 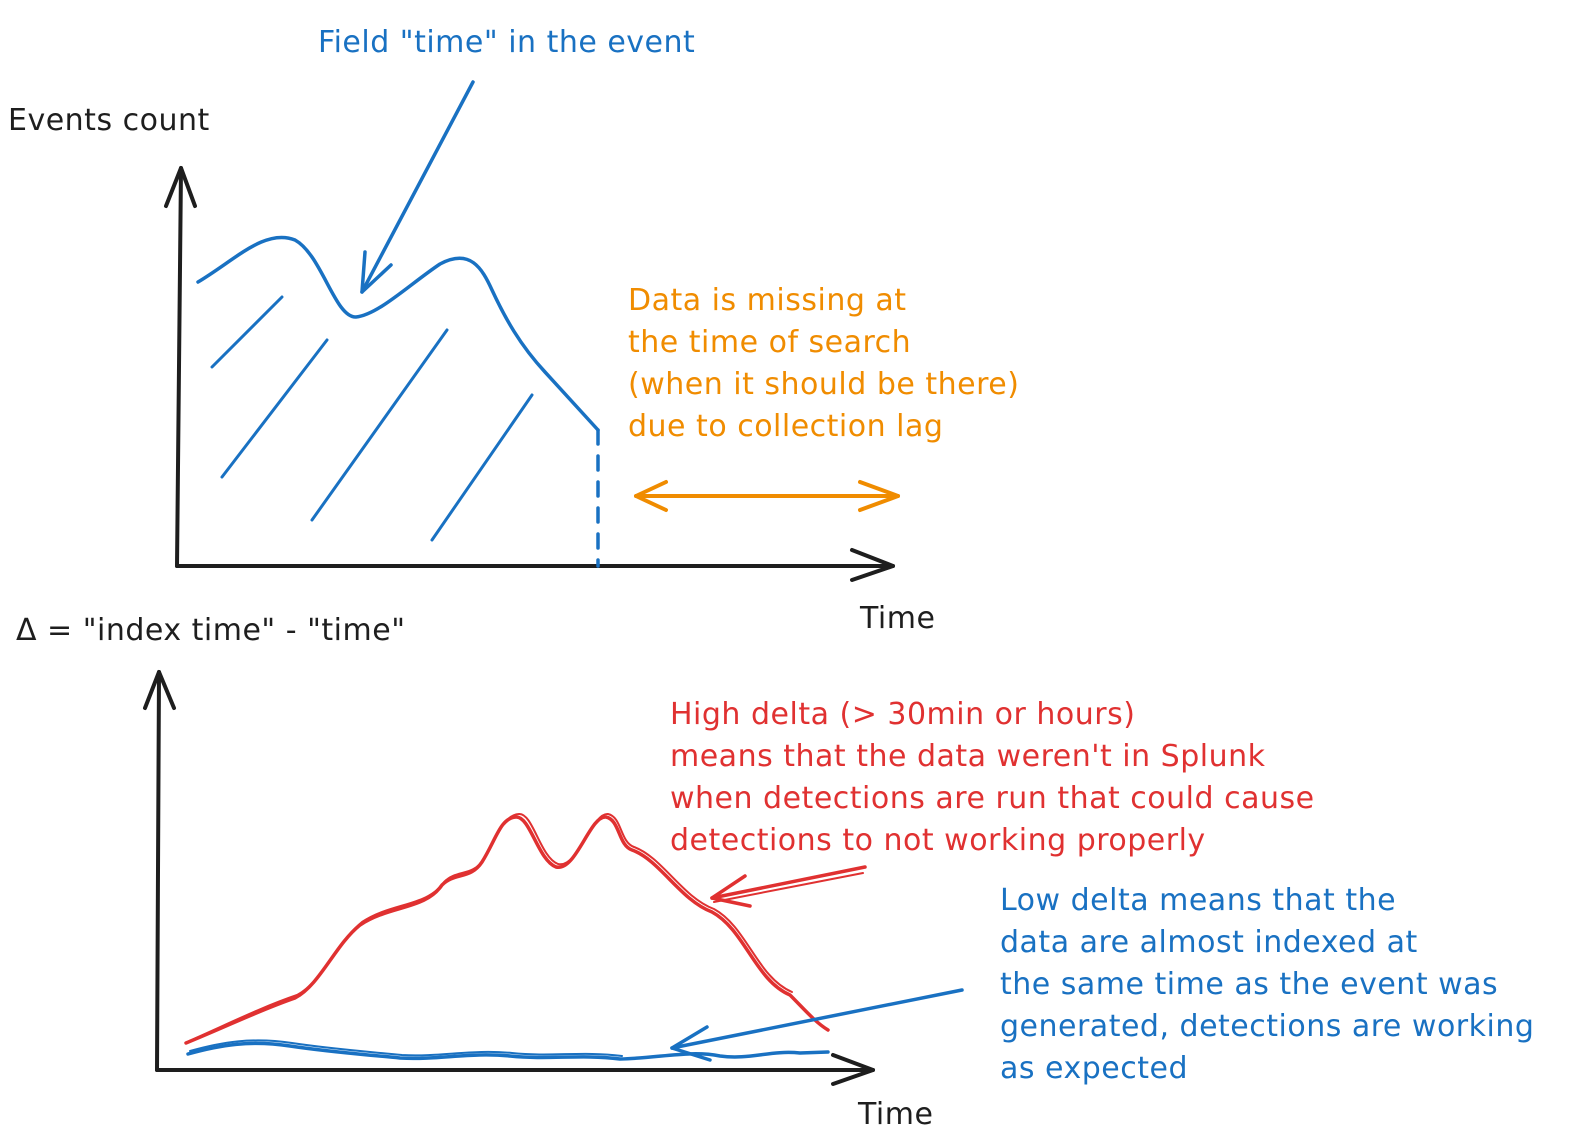 I want to click on note-line: data are almost indexed at, so click(x=1209, y=942).